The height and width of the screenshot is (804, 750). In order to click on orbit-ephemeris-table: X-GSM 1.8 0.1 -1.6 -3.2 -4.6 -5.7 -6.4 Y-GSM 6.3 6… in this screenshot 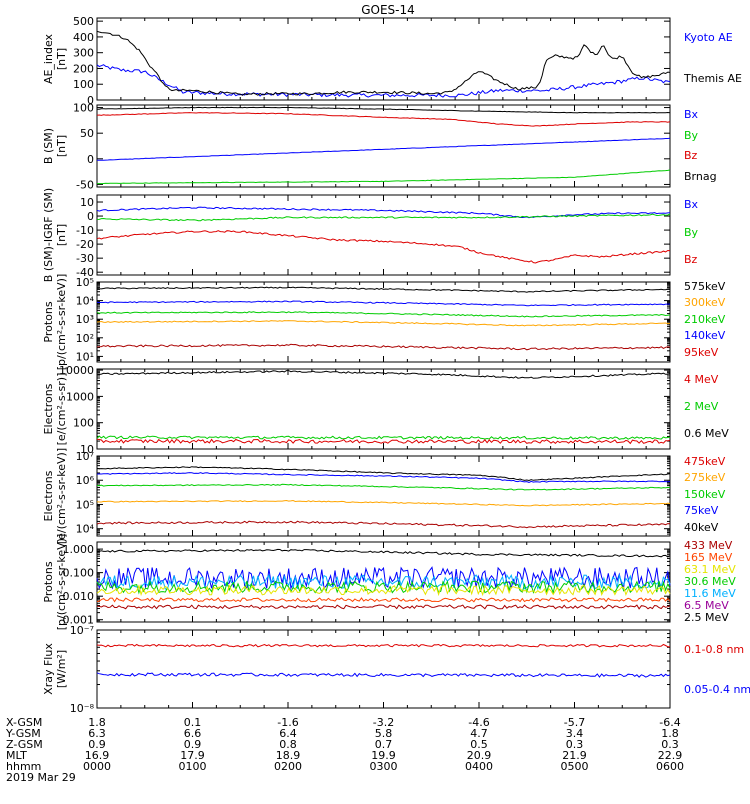, I will do `click(344, 750)`.